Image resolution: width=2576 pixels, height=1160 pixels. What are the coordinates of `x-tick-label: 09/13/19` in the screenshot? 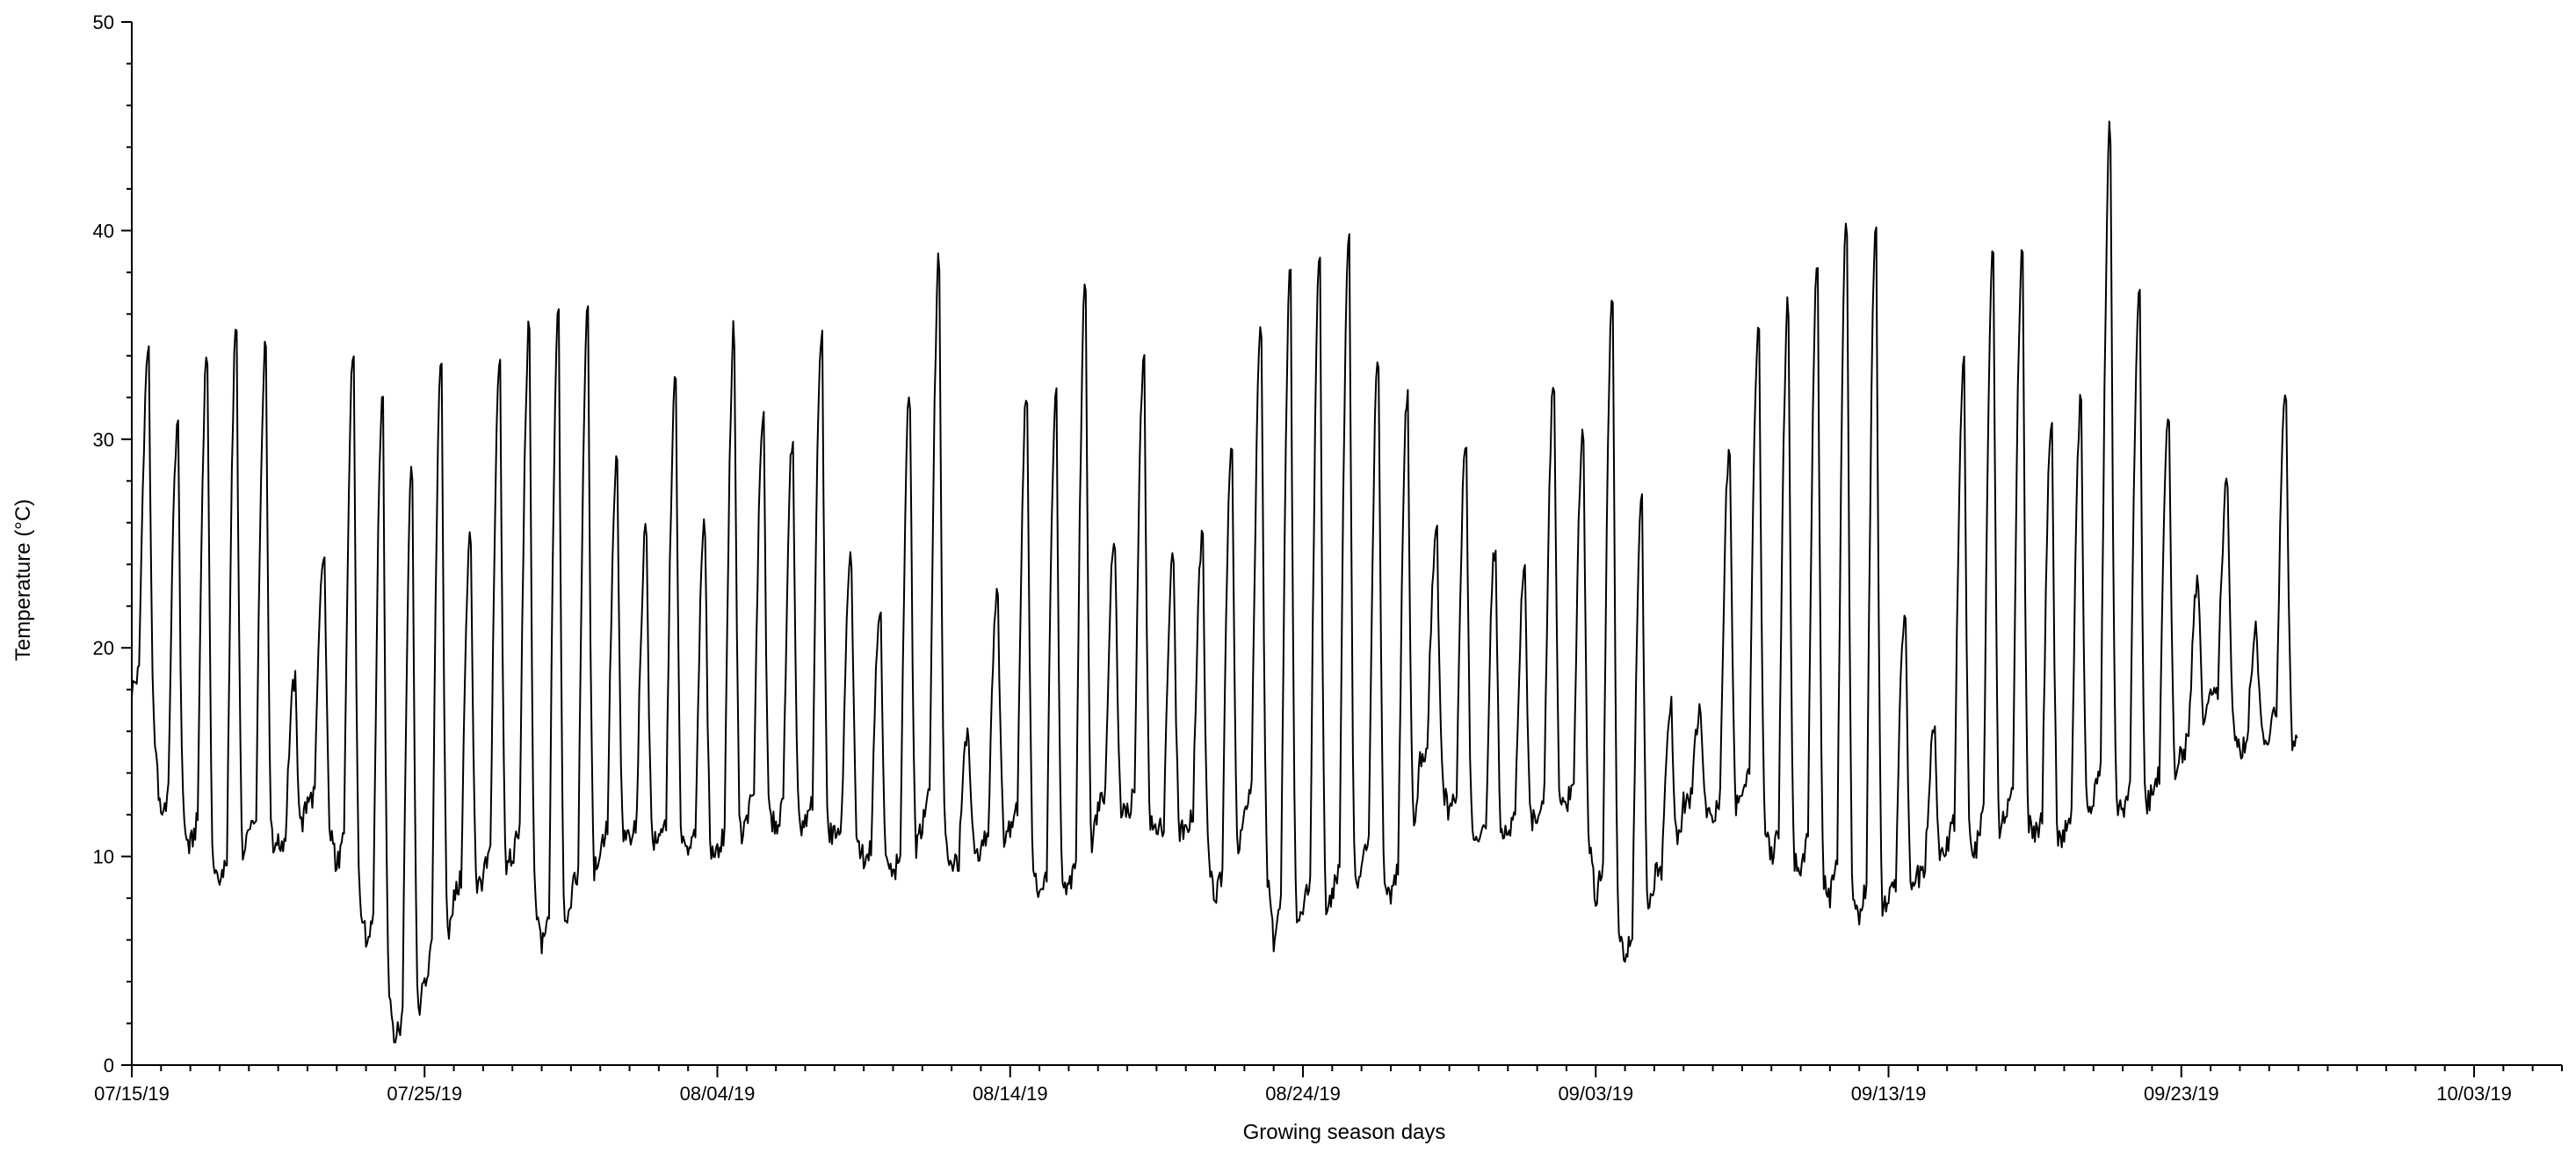 It's located at (1889, 1094).